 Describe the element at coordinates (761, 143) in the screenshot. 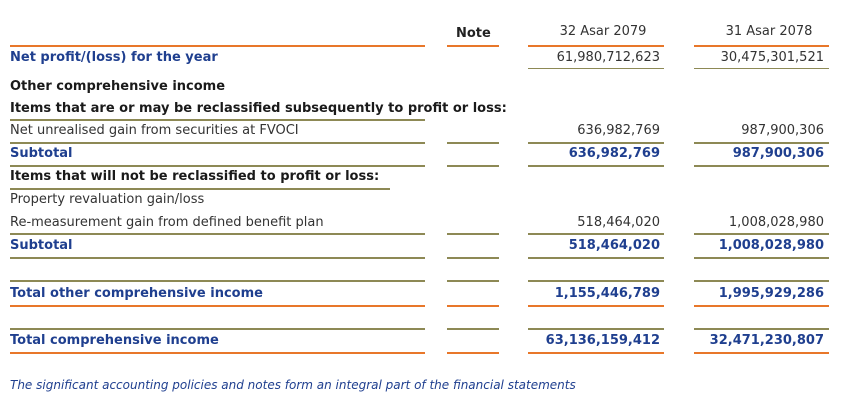

I see `fvoci-rule-previous` at that location.